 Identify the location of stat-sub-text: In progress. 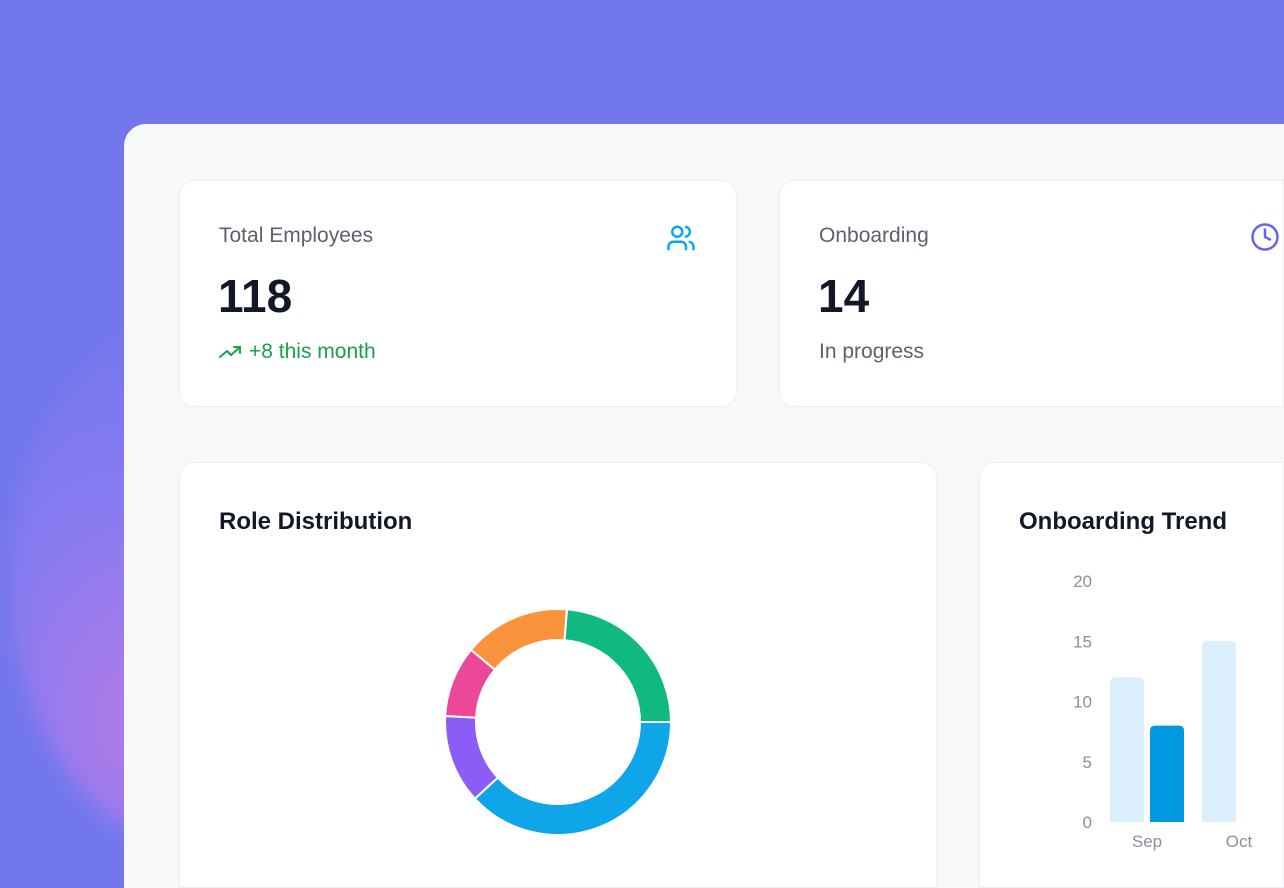
(872, 351).